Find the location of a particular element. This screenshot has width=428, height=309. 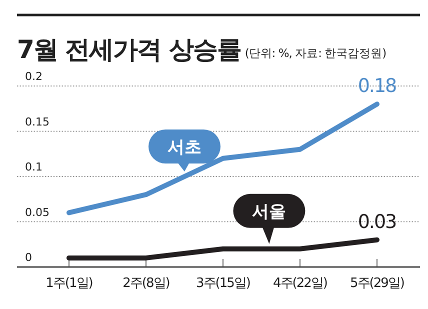

series-label: 서울 is located at coordinates (269, 212).